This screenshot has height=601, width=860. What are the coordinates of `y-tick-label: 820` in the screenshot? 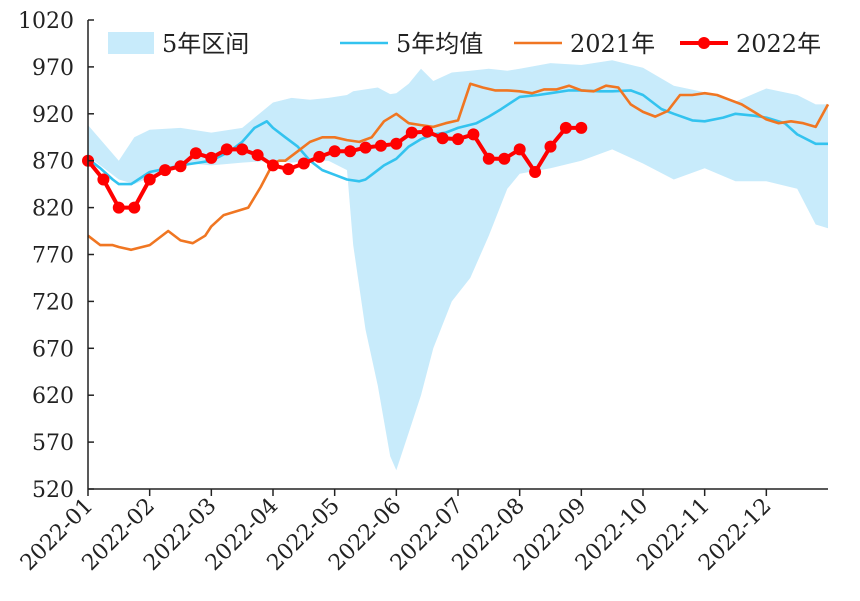 It's located at (53, 209).